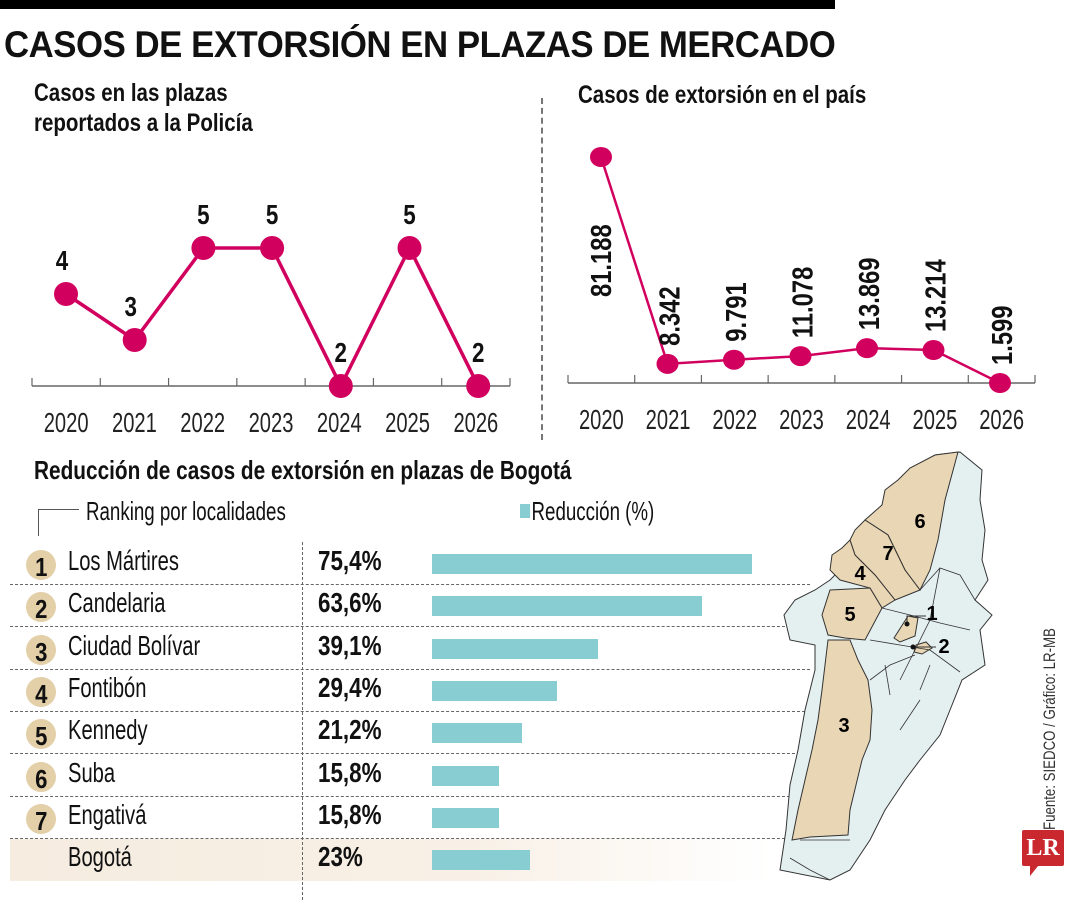  What do you see at coordinates (1037, 871) in the screenshot?
I see `lr-logo-tail` at bounding box center [1037, 871].